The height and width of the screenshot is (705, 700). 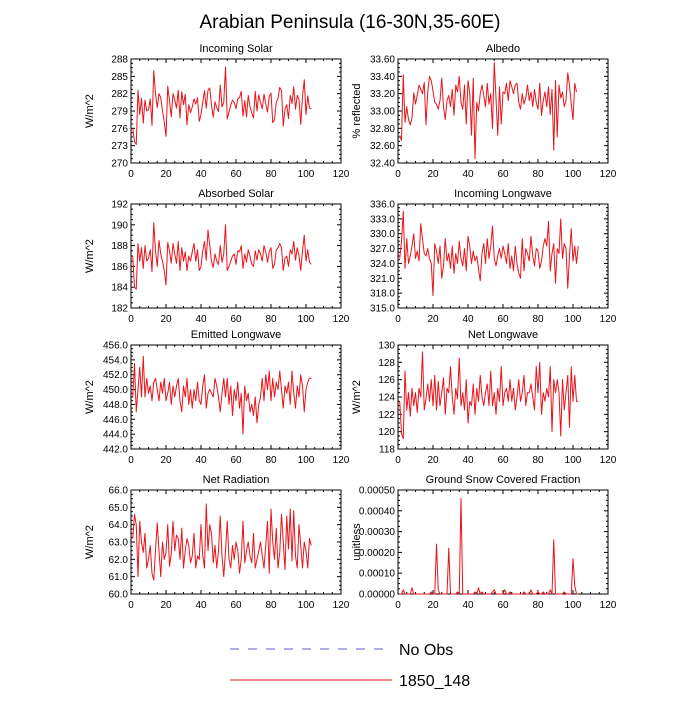 What do you see at coordinates (382, 94) in the screenshot?
I see `y-tick-label: 33.20` at bounding box center [382, 94].